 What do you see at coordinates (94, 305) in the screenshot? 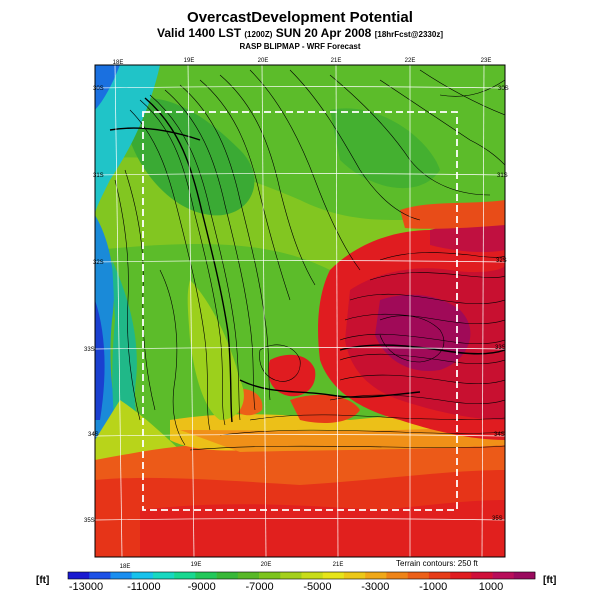
I see `left-lat-labels: 30S 31S 32S 33S 34S 35S` at bounding box center [94, 305].